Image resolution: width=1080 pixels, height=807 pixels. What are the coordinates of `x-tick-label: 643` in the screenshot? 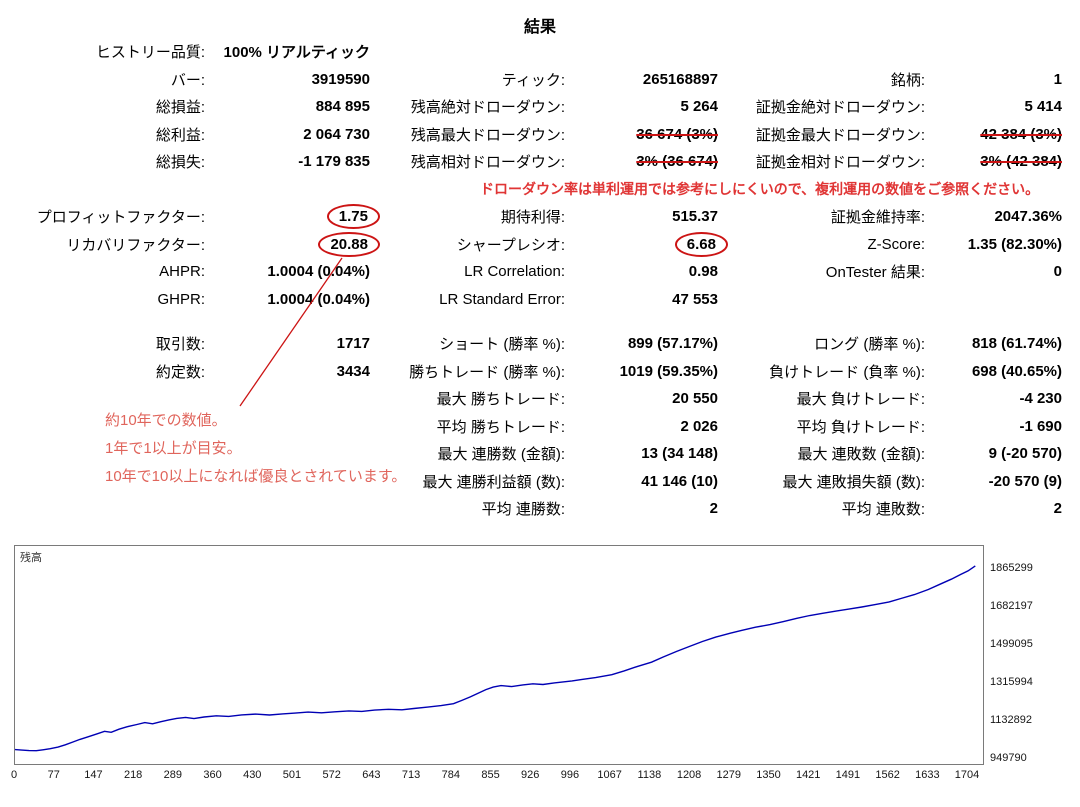 It's located at (371, 775).